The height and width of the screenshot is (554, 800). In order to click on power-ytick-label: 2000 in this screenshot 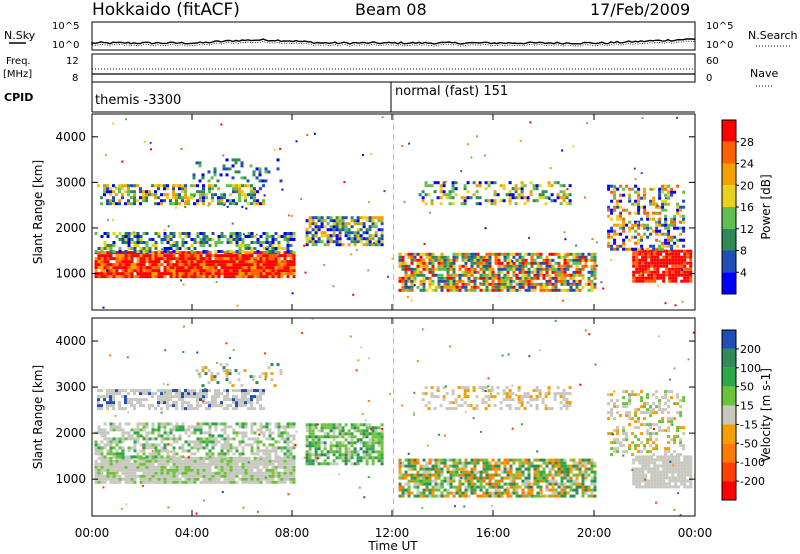, I will do `click(70, 228)`.